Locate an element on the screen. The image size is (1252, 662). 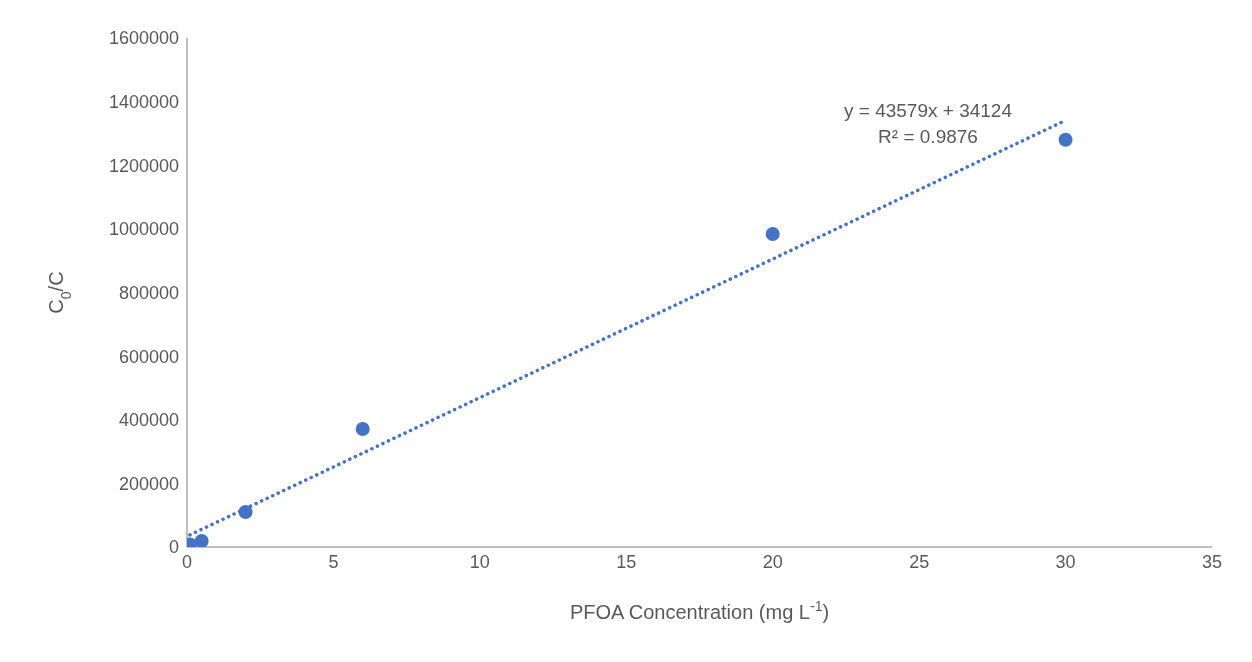
y-tick-label: 1000000 is located at coordinates (143, 229).